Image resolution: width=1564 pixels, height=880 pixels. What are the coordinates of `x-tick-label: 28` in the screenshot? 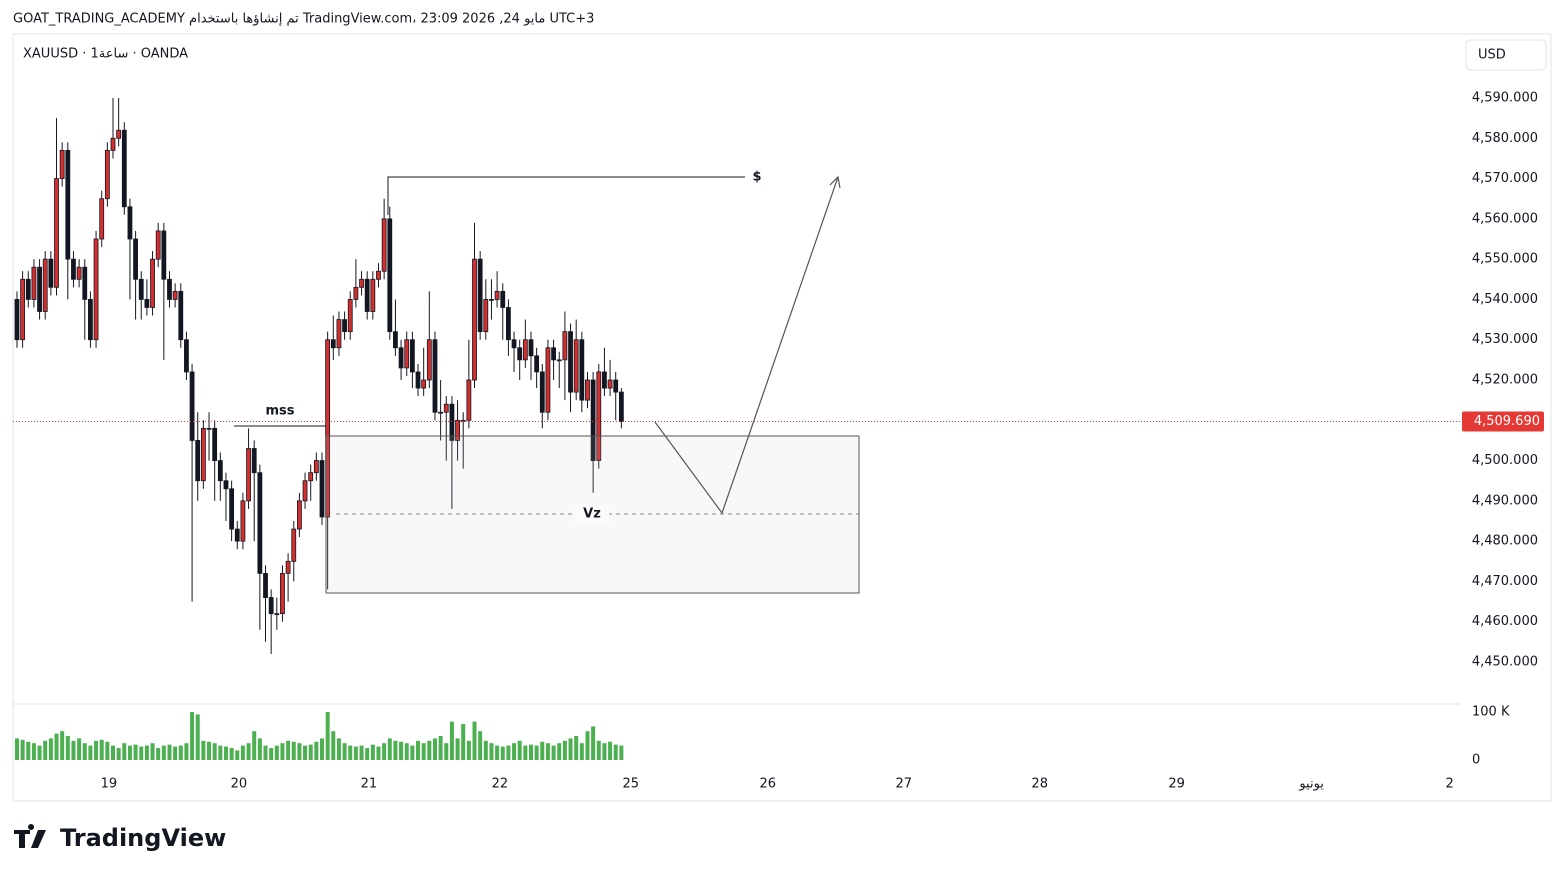 It's located at (1039, 784).